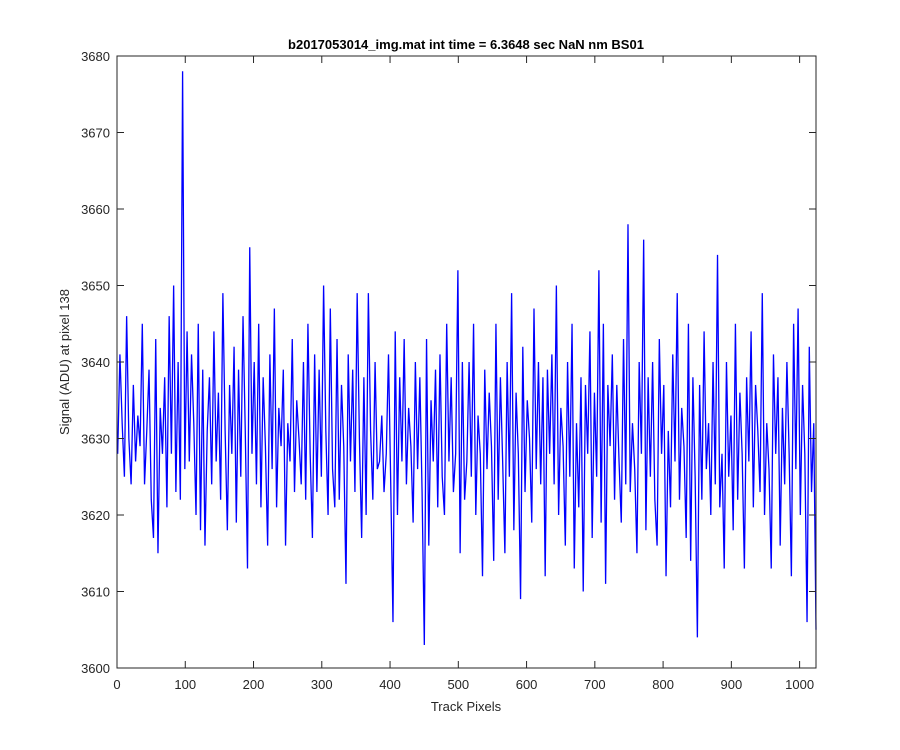 This screenshot has height=750, width=900. What do you see at coordinates (95, 286) in the screenshot?
I see `y-tick-label: 3650` at bounding box center [95, 286].